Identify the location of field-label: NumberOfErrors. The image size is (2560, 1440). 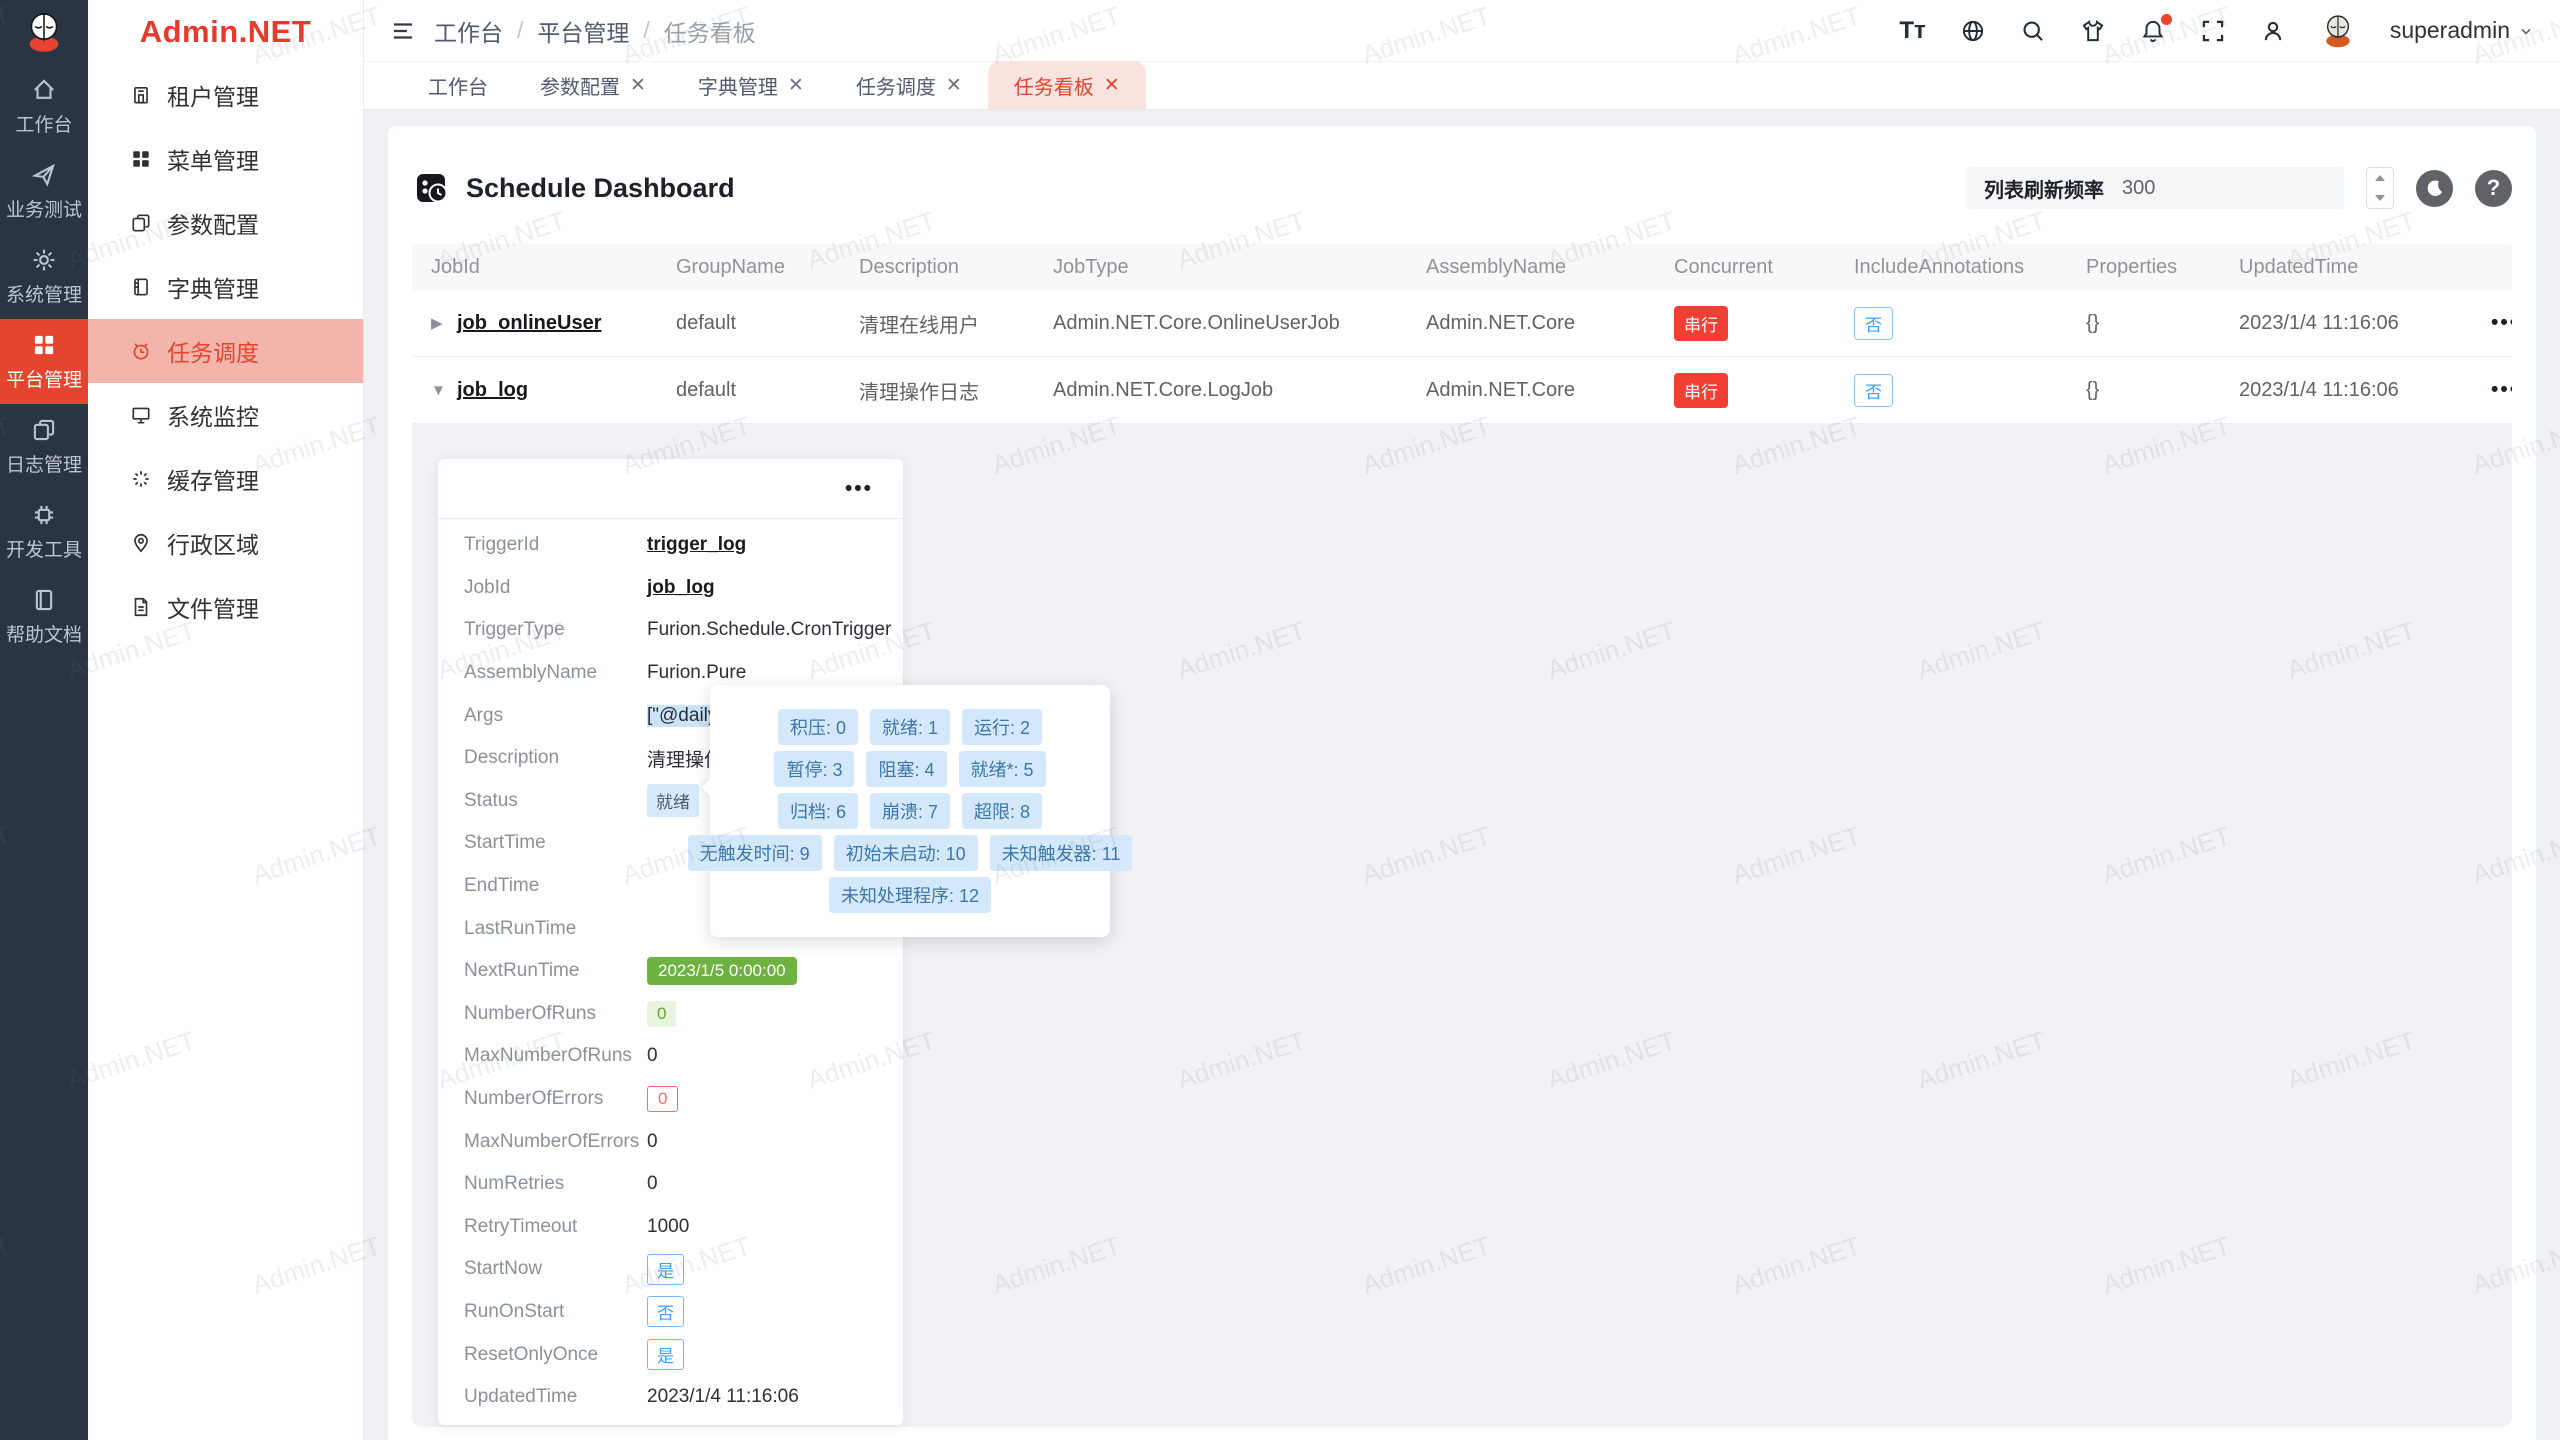
(534, 1099).